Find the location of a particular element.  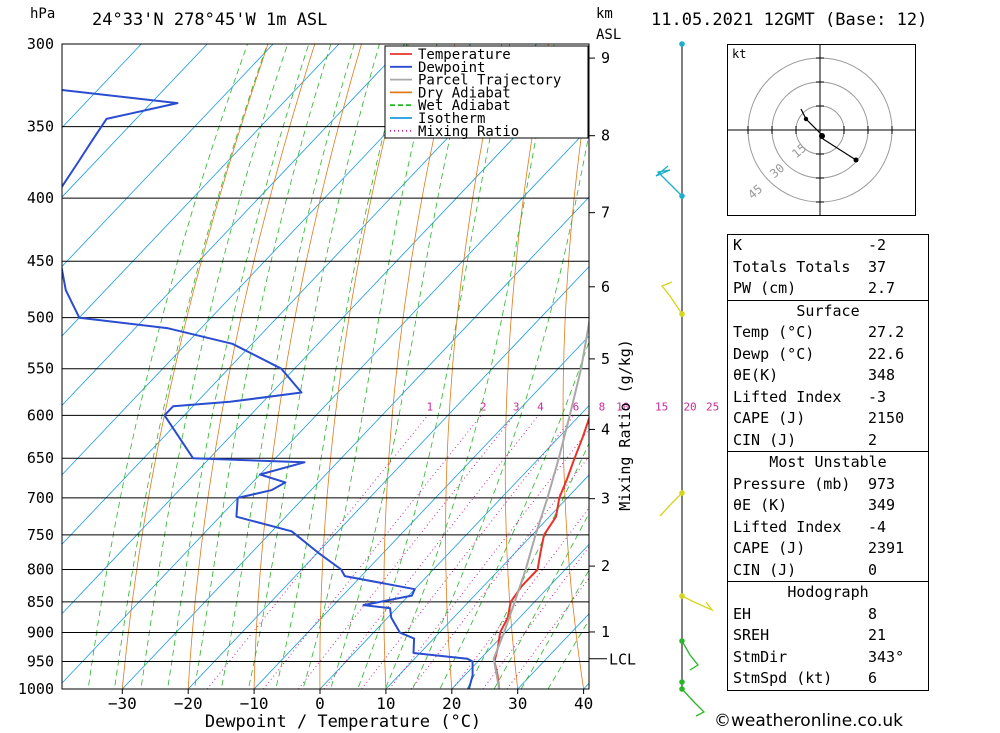

hodograph-index-value: 21 is located at coordinates (877, 635).